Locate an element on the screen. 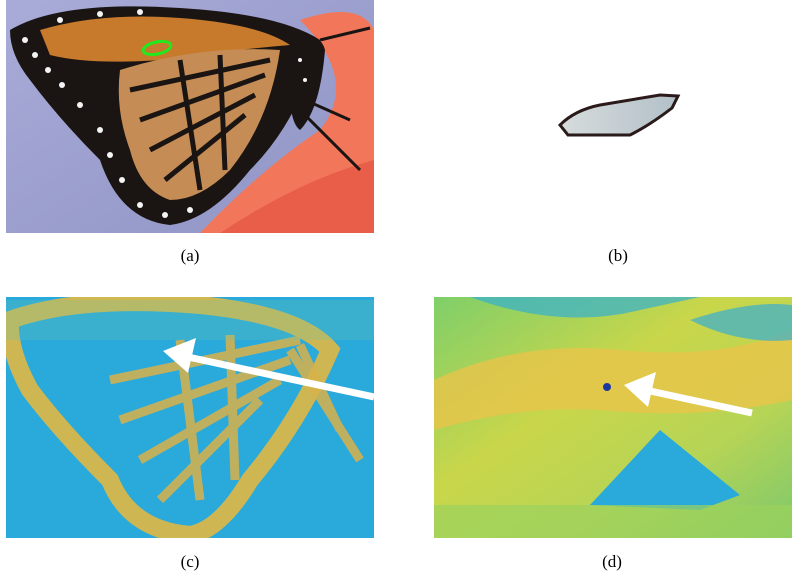 Image resolution: width=796 pixels, height=579 pixels. segment is located at coordinates (619, 115).